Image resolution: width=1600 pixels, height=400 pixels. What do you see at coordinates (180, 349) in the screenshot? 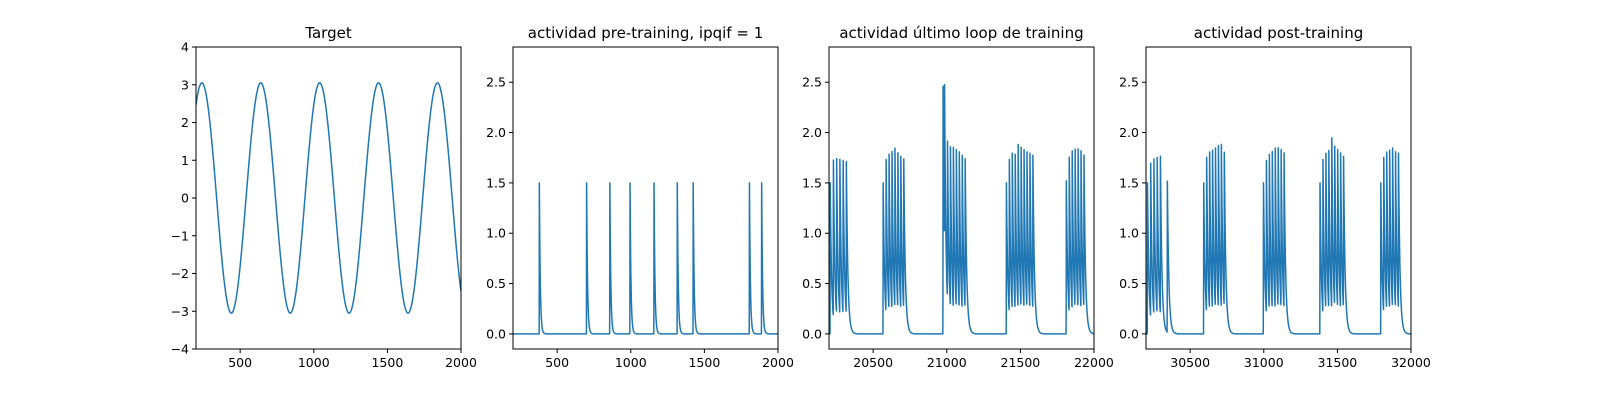
I see `y-tick-label: −4` at bounding box center [180, 349].